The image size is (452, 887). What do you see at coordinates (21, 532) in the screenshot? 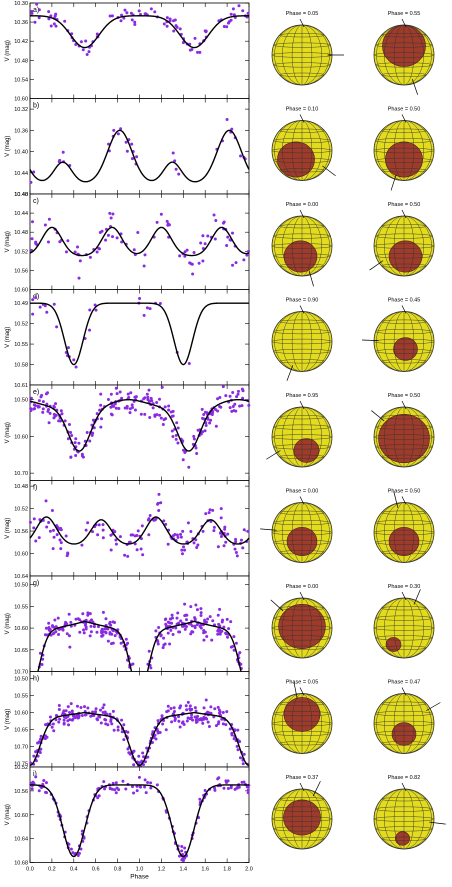
I see `y-tick-label: 10.56` at bounding box center [21, 532].